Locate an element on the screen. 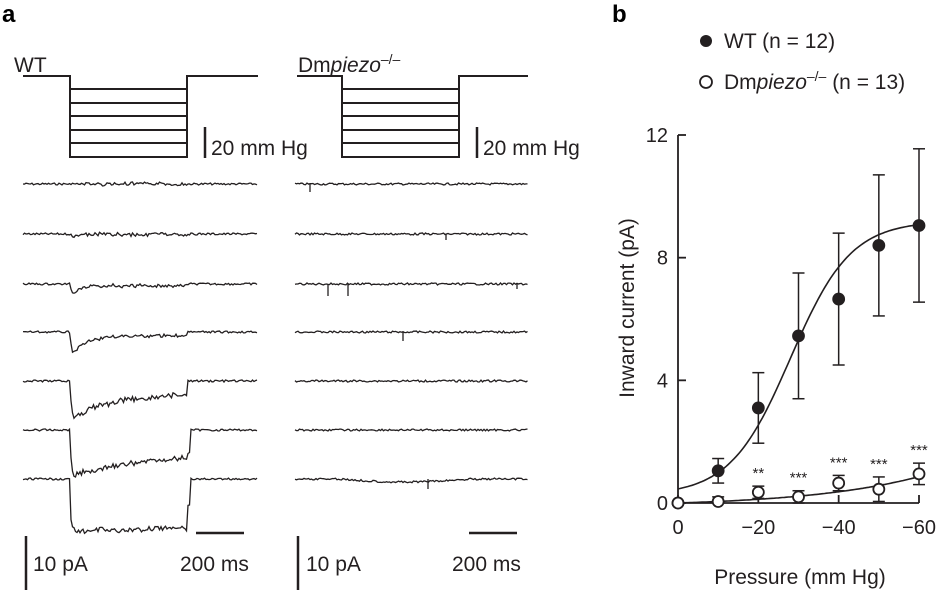 The height and width of the screenshot is (594, 946). mutant-title: Dmpiezo–/– is located at coordinates (349, 64).